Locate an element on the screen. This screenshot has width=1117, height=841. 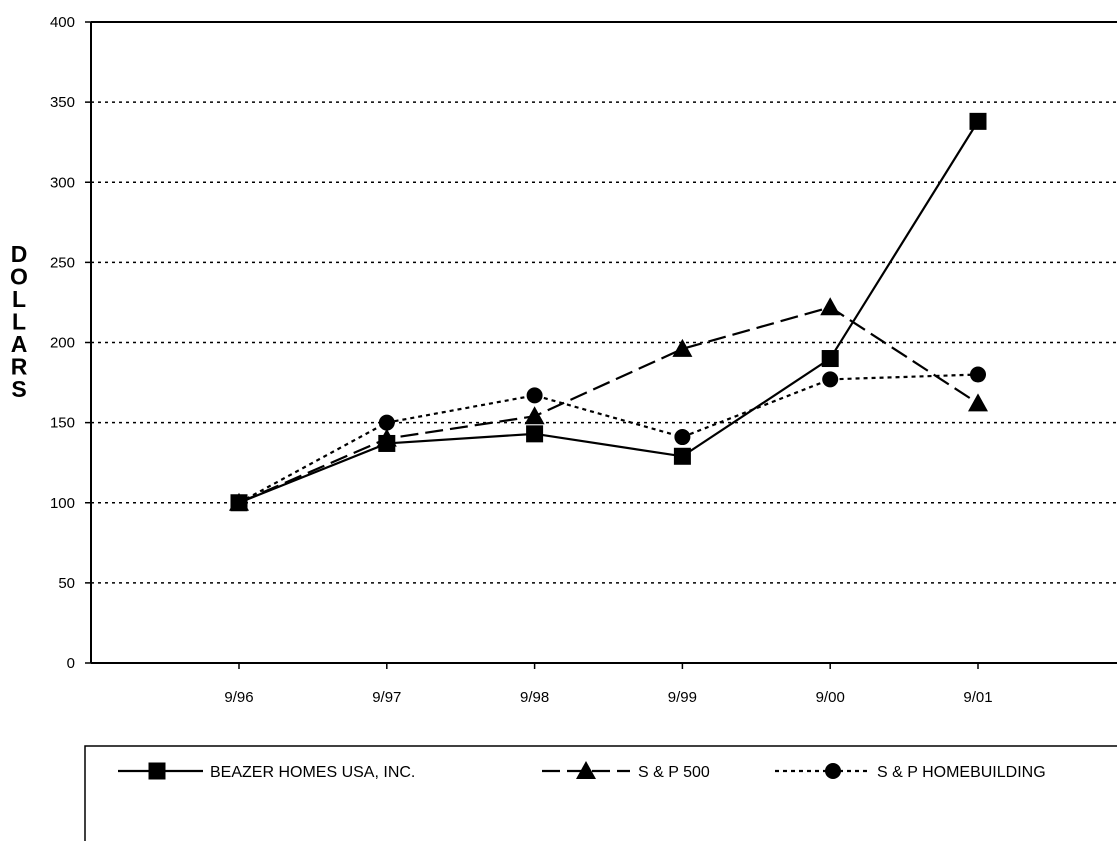
series-circle is located at coordinates (608, 438).